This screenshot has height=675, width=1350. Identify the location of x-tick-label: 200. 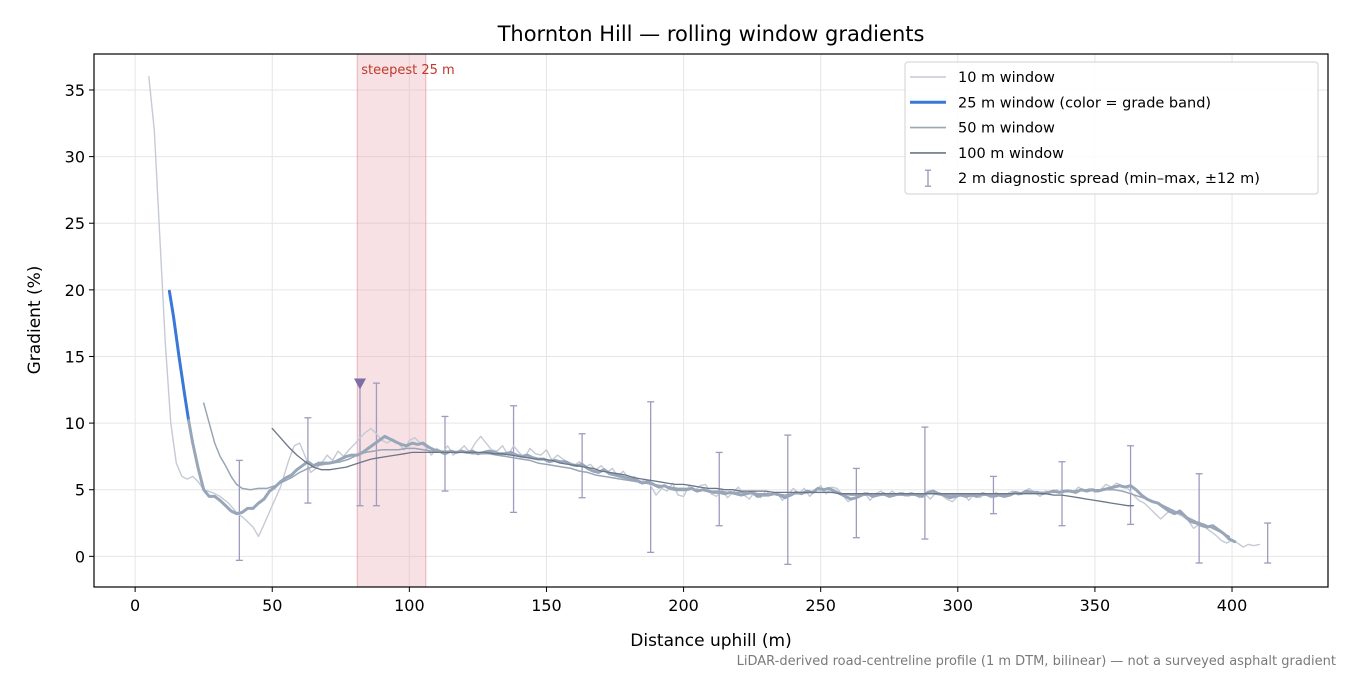
(683, 605).